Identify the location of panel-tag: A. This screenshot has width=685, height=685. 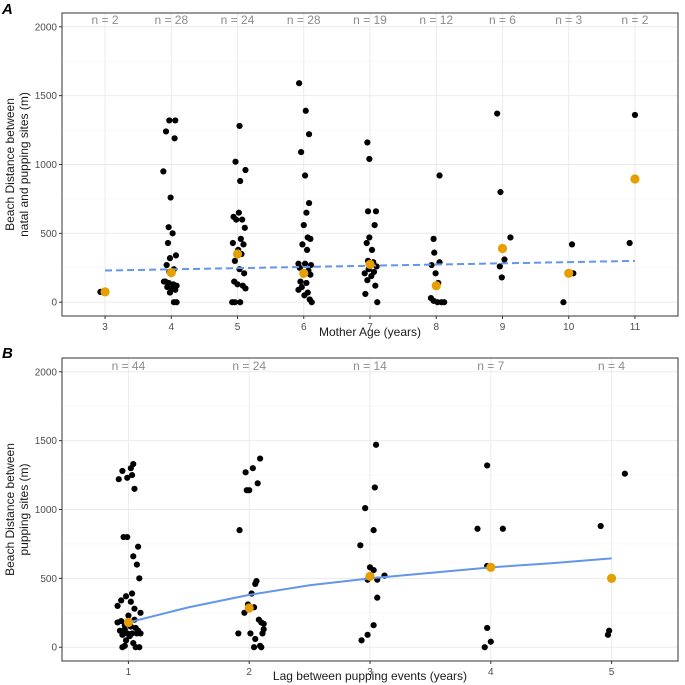
(7, 9).